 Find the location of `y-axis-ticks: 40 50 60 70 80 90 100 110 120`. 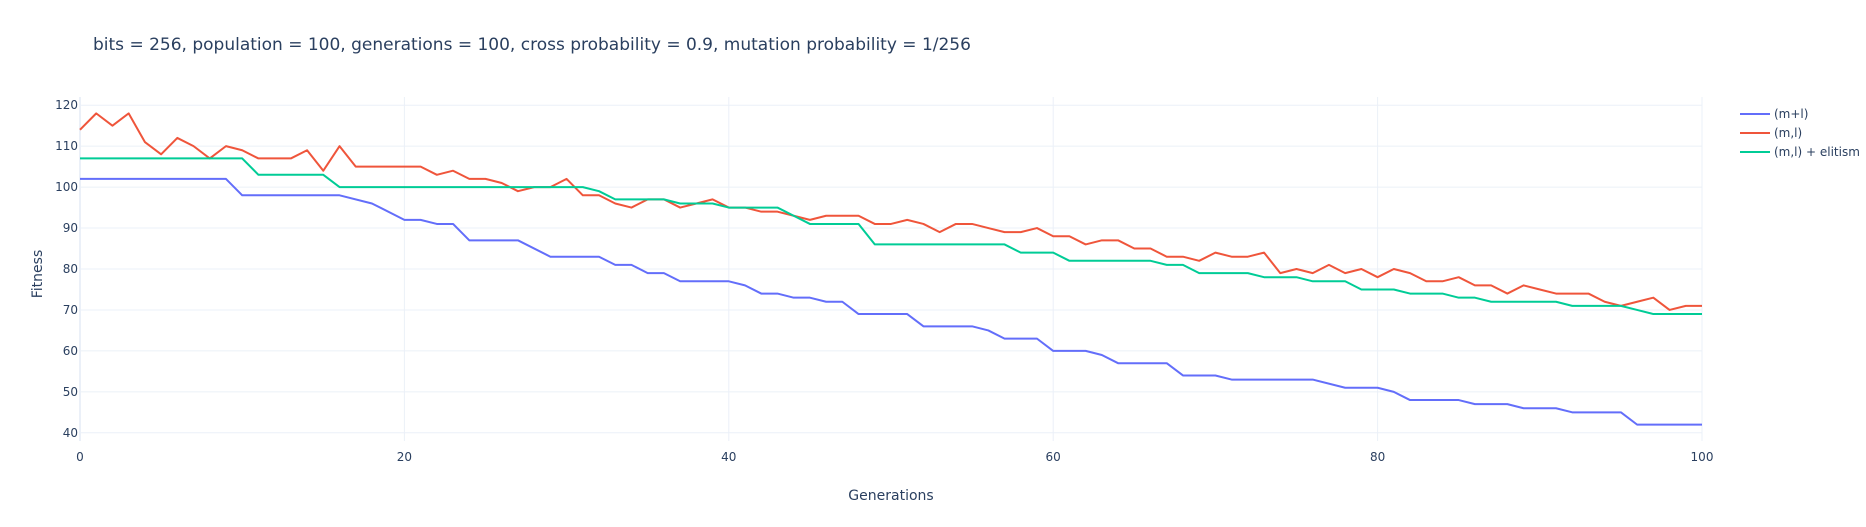

y-axis-ticks: 40 50 60 70 80 90 100 110 120 is located at coordinates (66, 269).